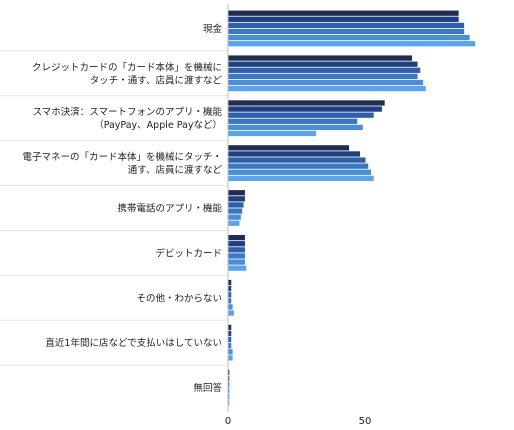  What do you see at coordinates (127, 67) in the screenshot?
I see `category-label: クレジットカードの「カード本体」を機械に` at bounding box center [127, 67].